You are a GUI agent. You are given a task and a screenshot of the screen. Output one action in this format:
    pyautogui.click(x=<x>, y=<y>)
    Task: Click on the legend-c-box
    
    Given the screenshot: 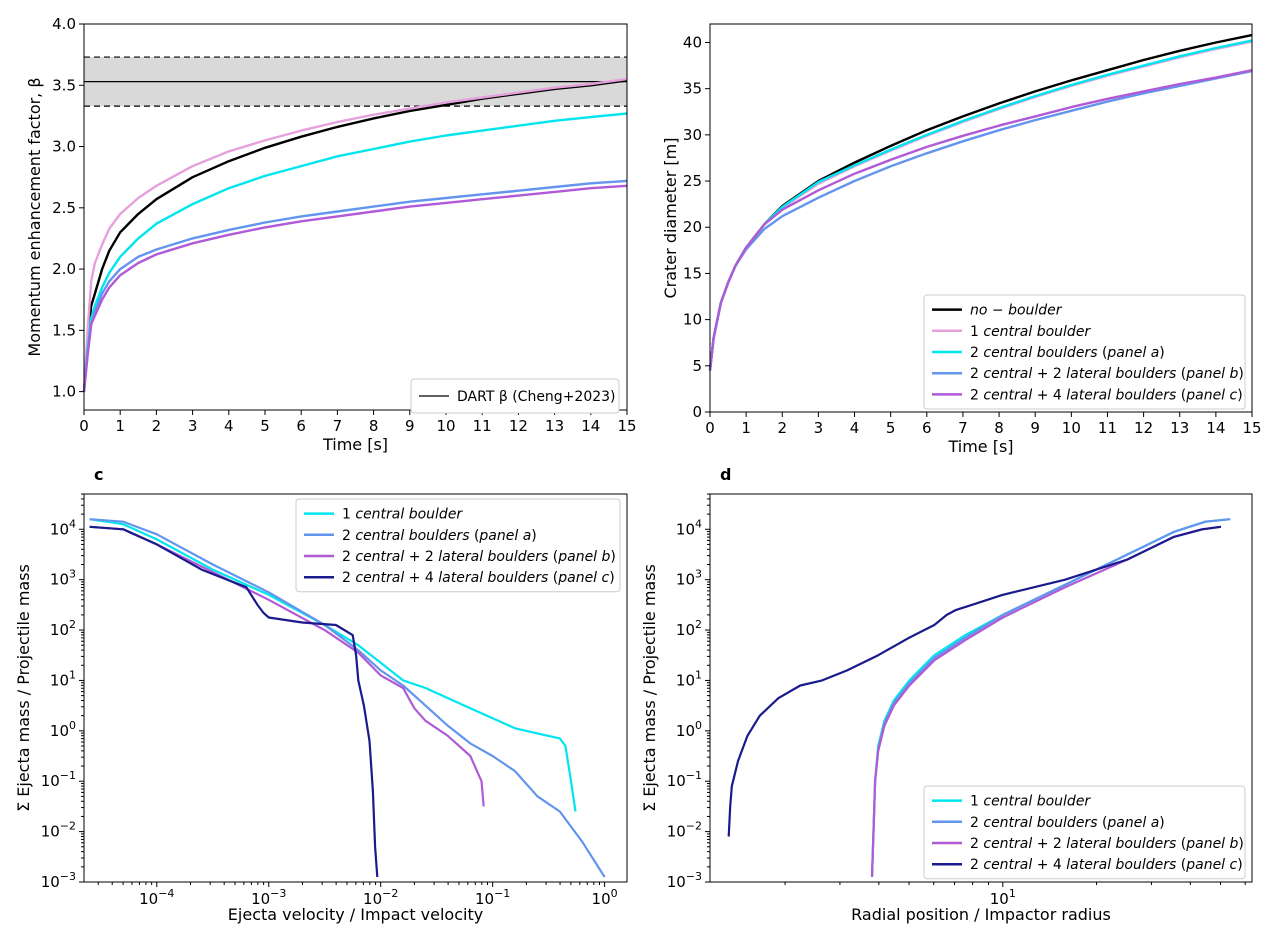 What is the action you would take?
    pyautogui.click(x=458, y=545)
    